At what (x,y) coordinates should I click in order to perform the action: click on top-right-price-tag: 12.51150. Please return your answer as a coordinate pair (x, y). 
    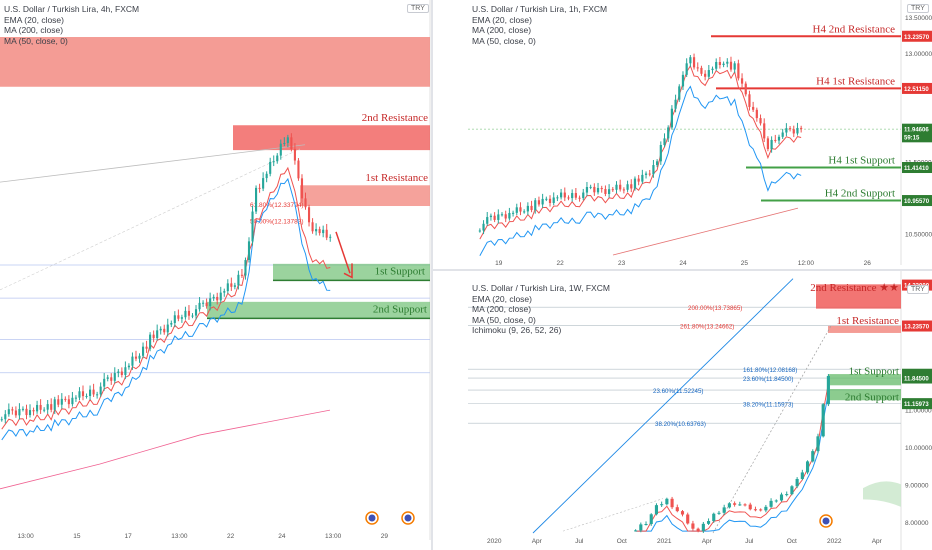
    Looking at the image, I should click on (916, 90).